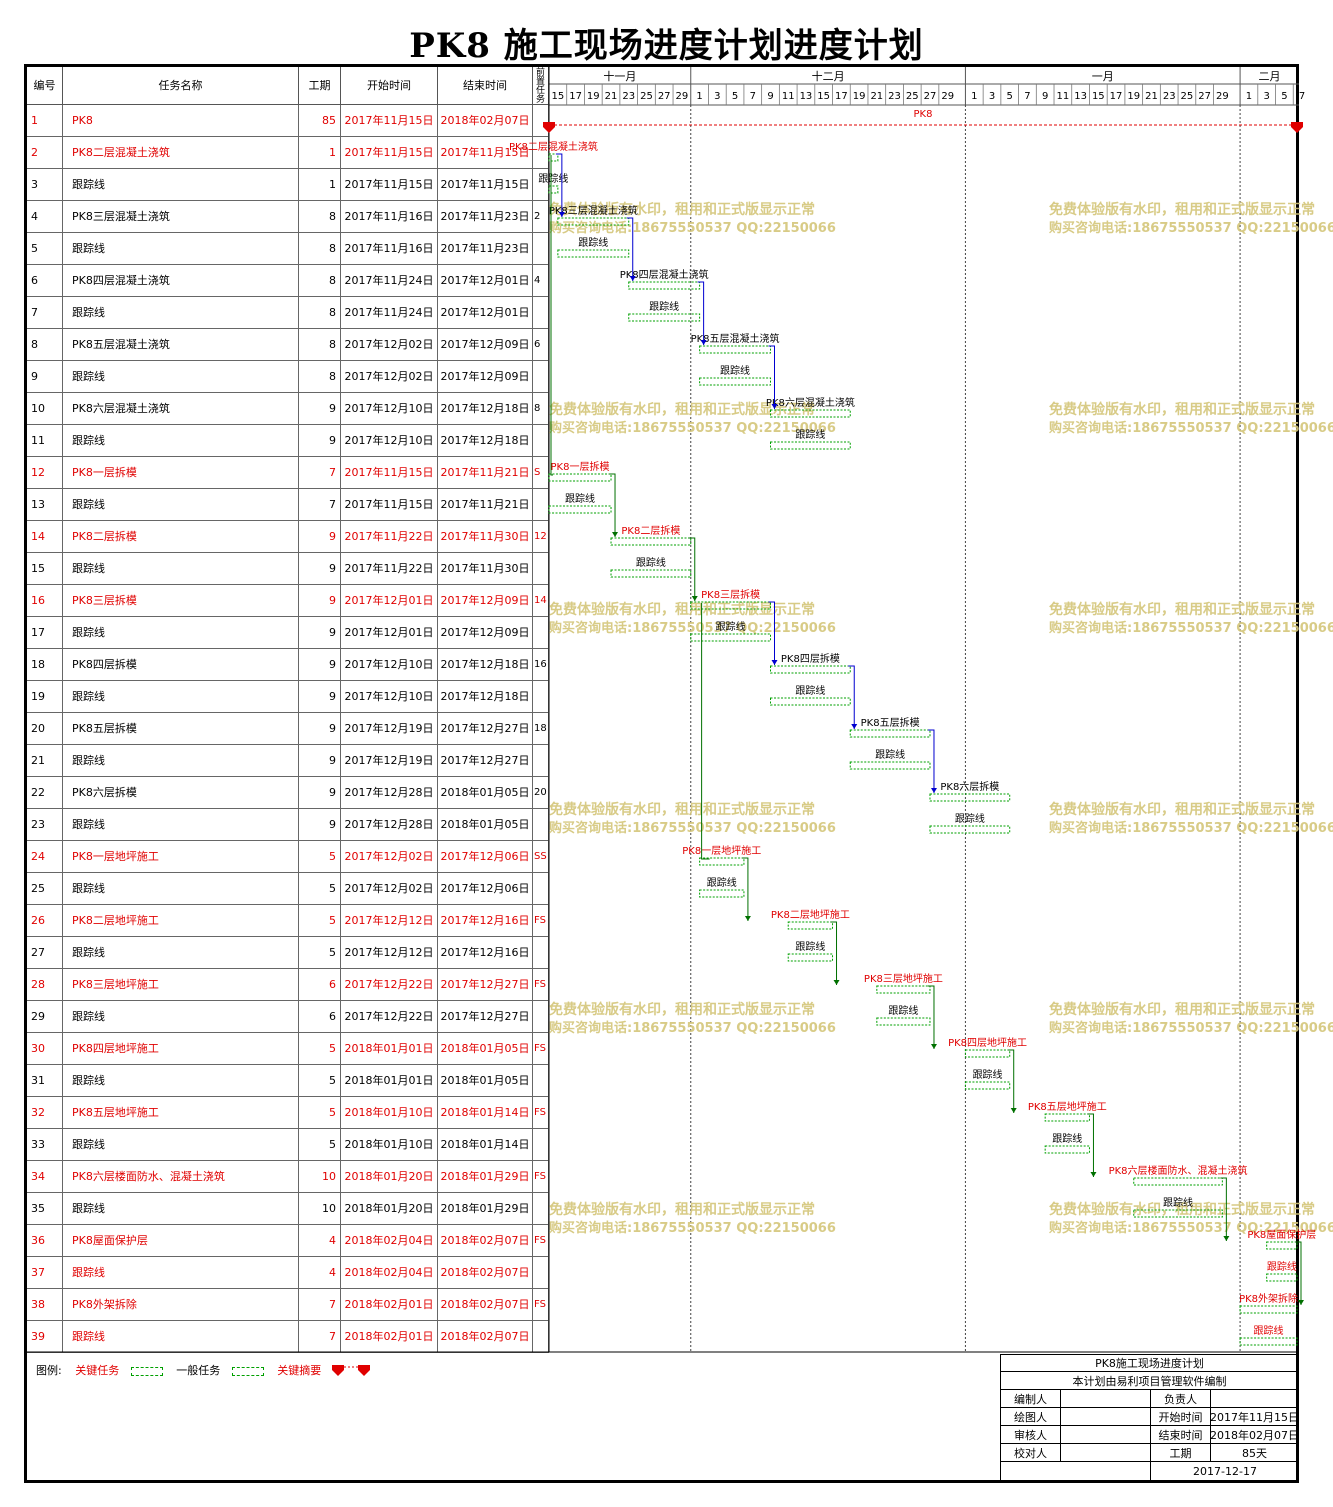  Describe the element at coordinates (1076, 1471) in the screenshot. I see `tb-blank` at that location.